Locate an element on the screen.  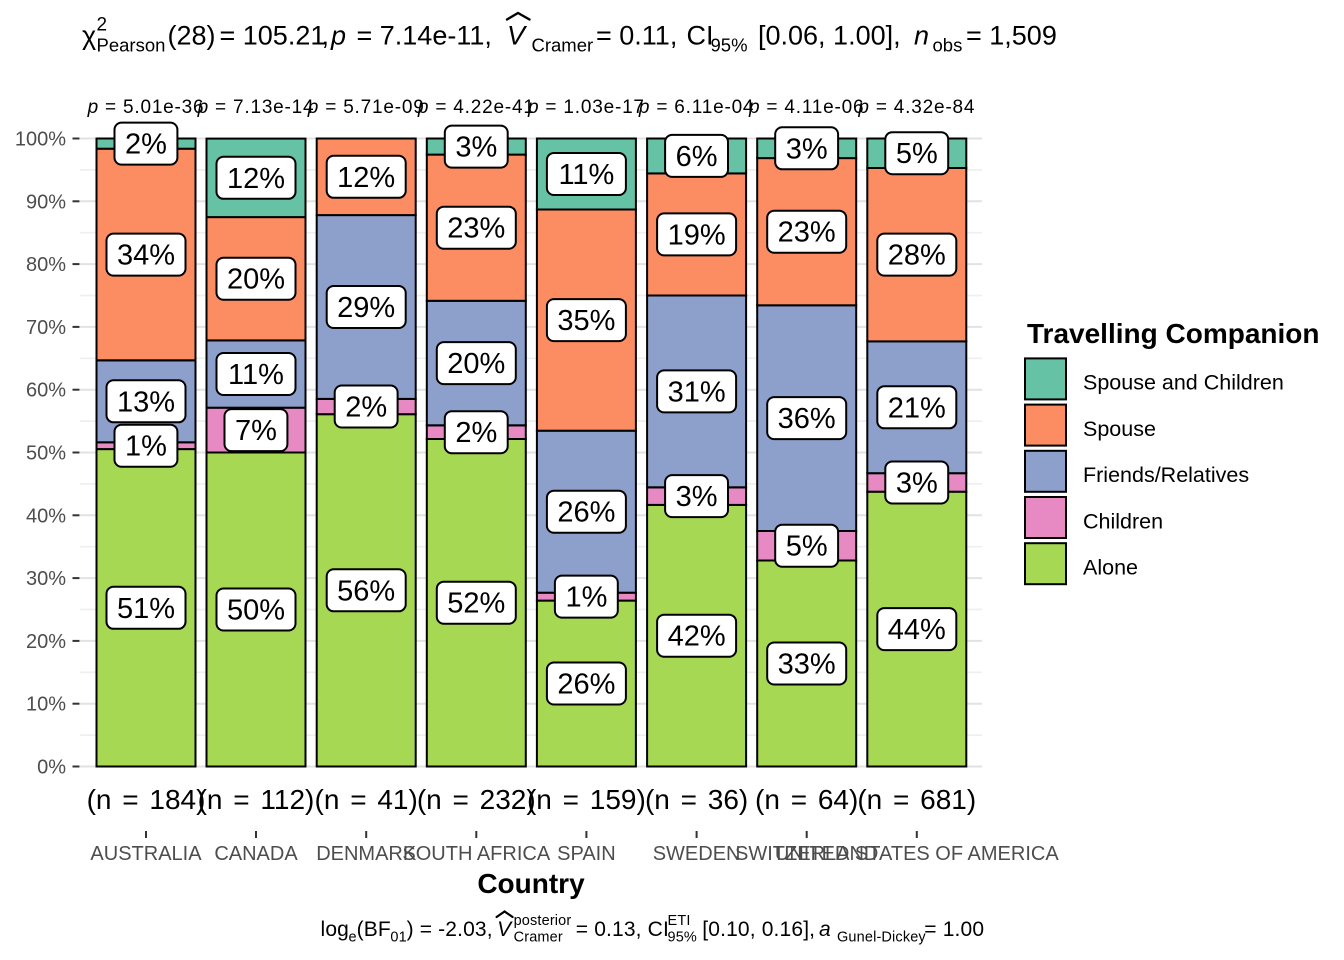
svg-text: 20% is located at coordinates (46, 642).